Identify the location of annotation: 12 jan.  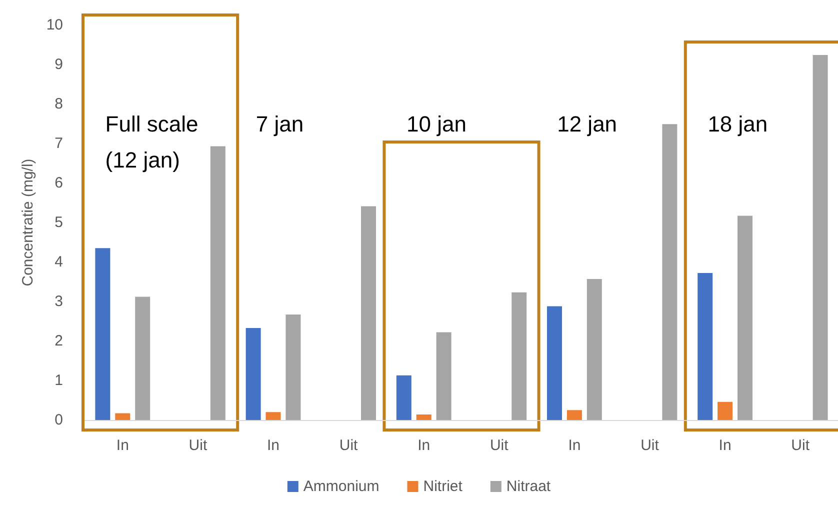
(587, 124).